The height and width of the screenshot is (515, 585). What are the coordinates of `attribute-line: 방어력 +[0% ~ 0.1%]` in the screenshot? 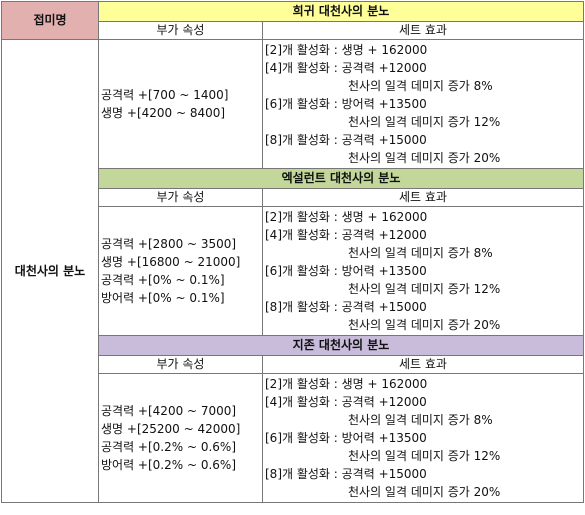 It's located at (163, 298).